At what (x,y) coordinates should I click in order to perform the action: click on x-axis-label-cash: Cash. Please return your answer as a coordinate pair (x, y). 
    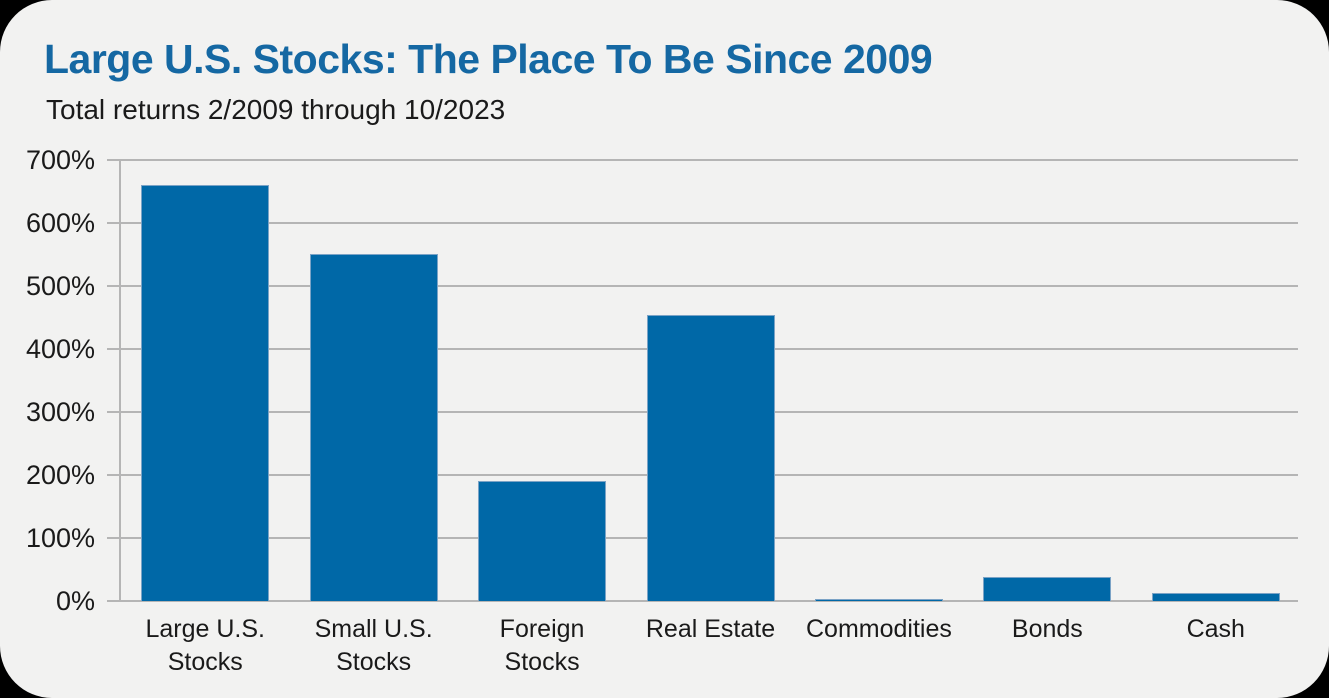
    Looking at the image, I should click on (1215, 629).